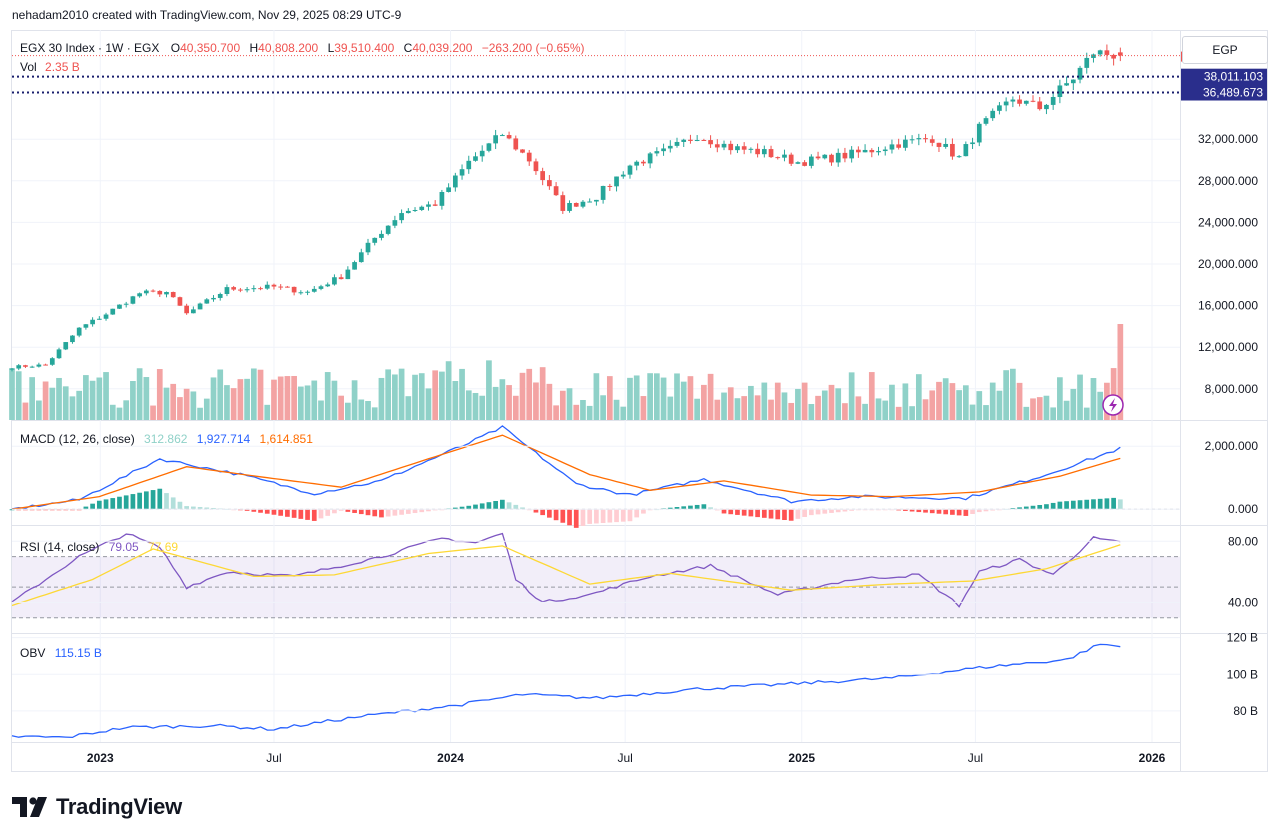  What do you see at coordinates (1228, 222) in the screenshot?
I see `price-tick-label-4: 24,000.000` at bounding box center [1228, 222].